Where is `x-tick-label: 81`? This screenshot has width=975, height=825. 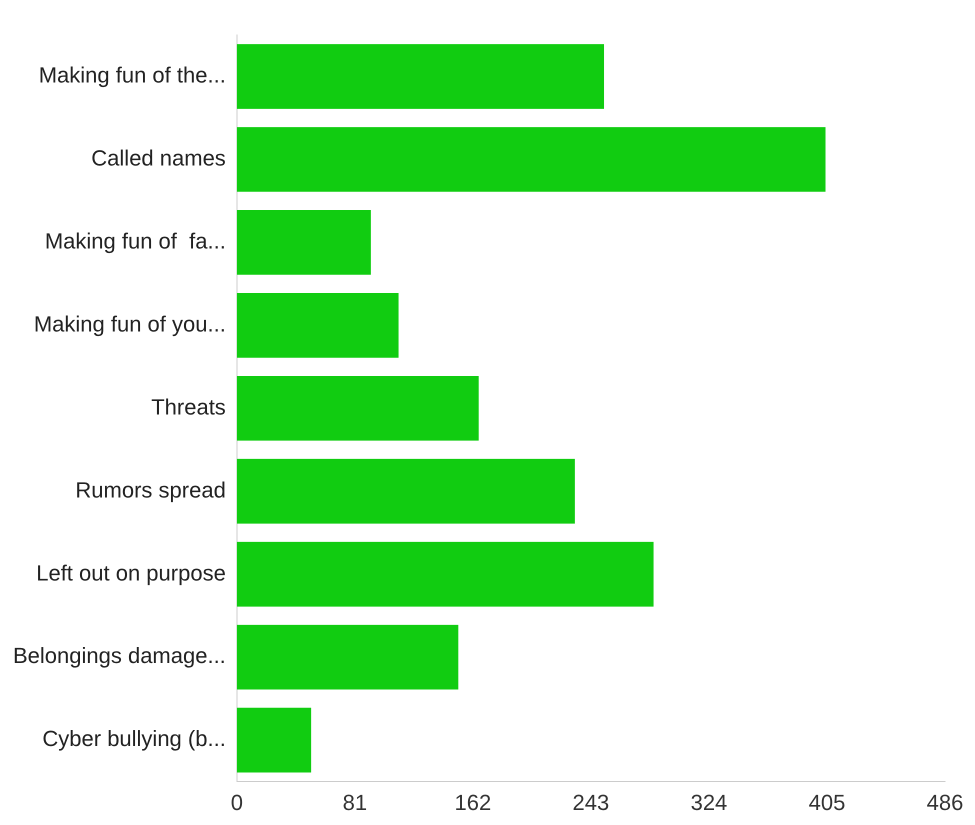 x-tick-label: 81 is located at coordinates (355, 802).